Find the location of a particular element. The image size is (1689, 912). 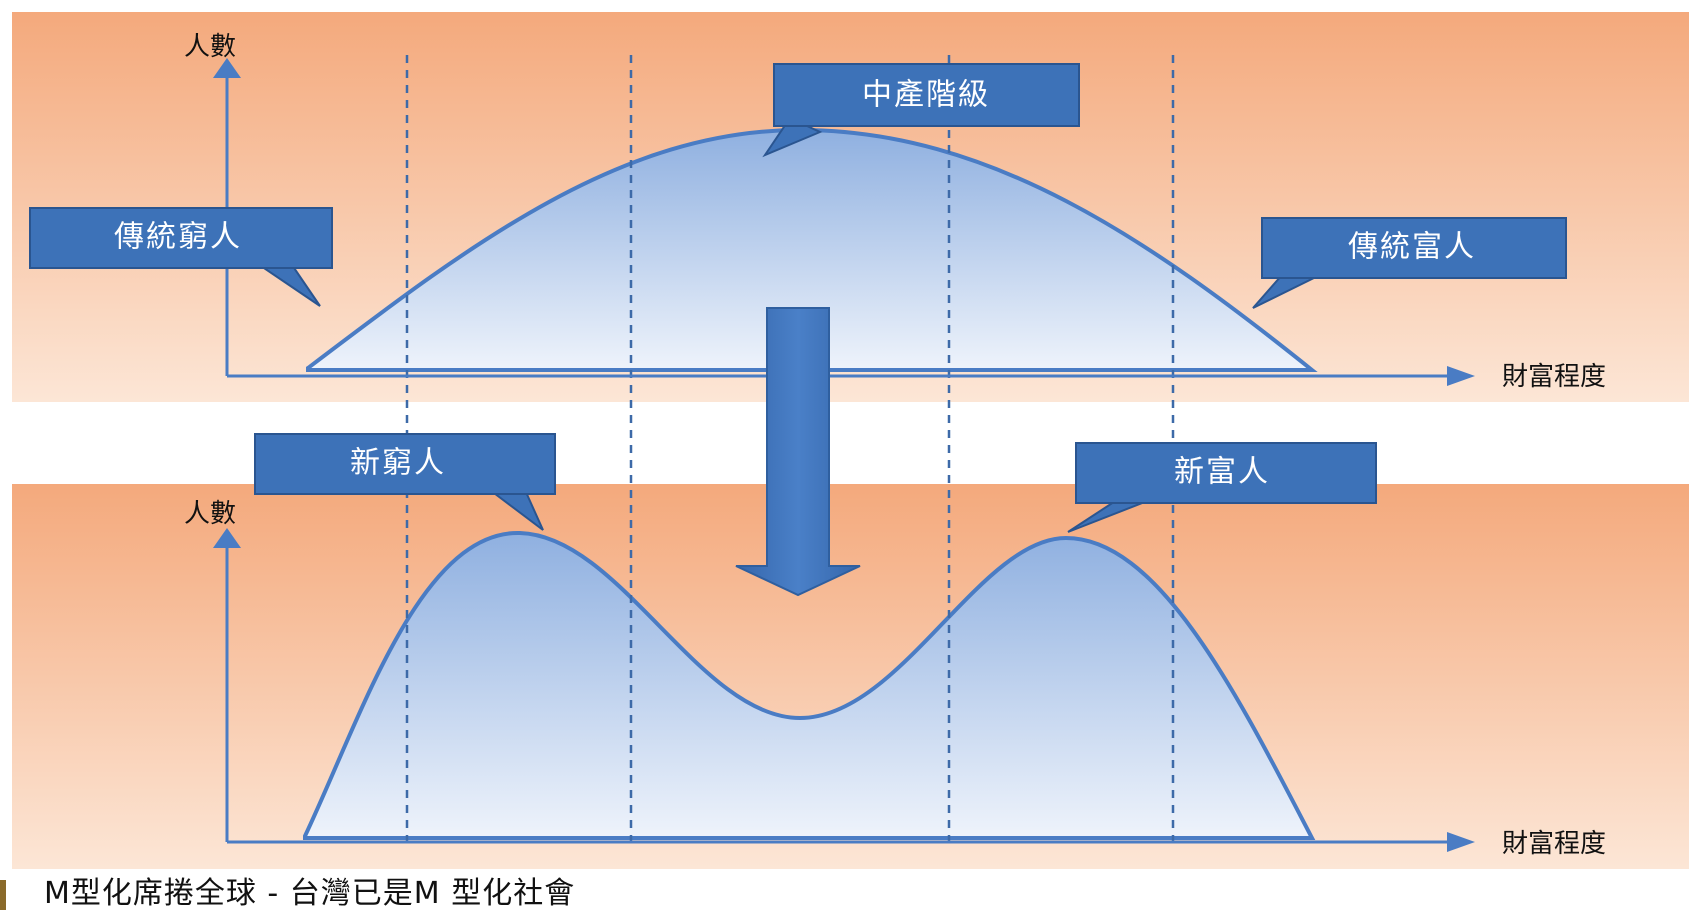

top-x-axis-arrowhead is located at coordinates (1461, 376).